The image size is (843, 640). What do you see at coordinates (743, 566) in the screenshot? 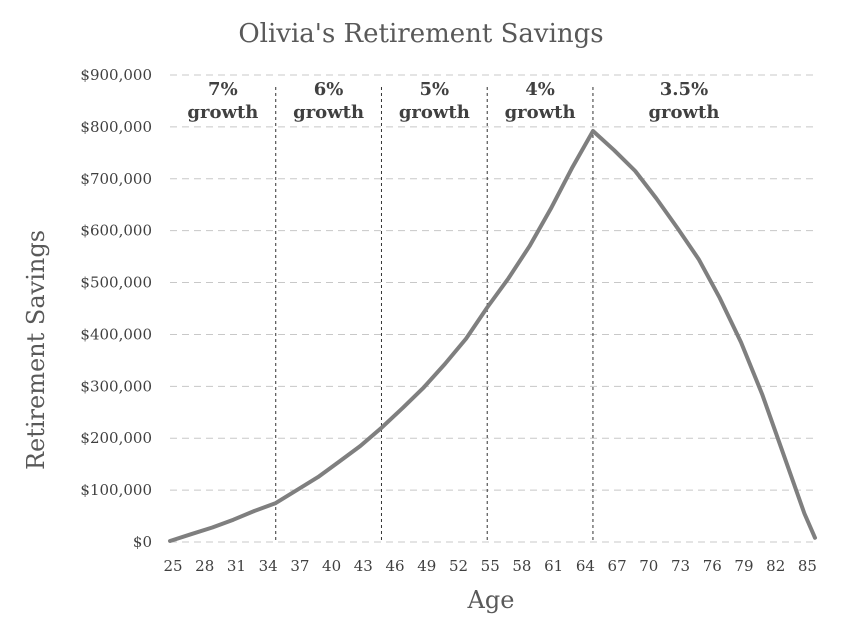
I see `x-tick-label: 79` at bounding box center [743, 566].